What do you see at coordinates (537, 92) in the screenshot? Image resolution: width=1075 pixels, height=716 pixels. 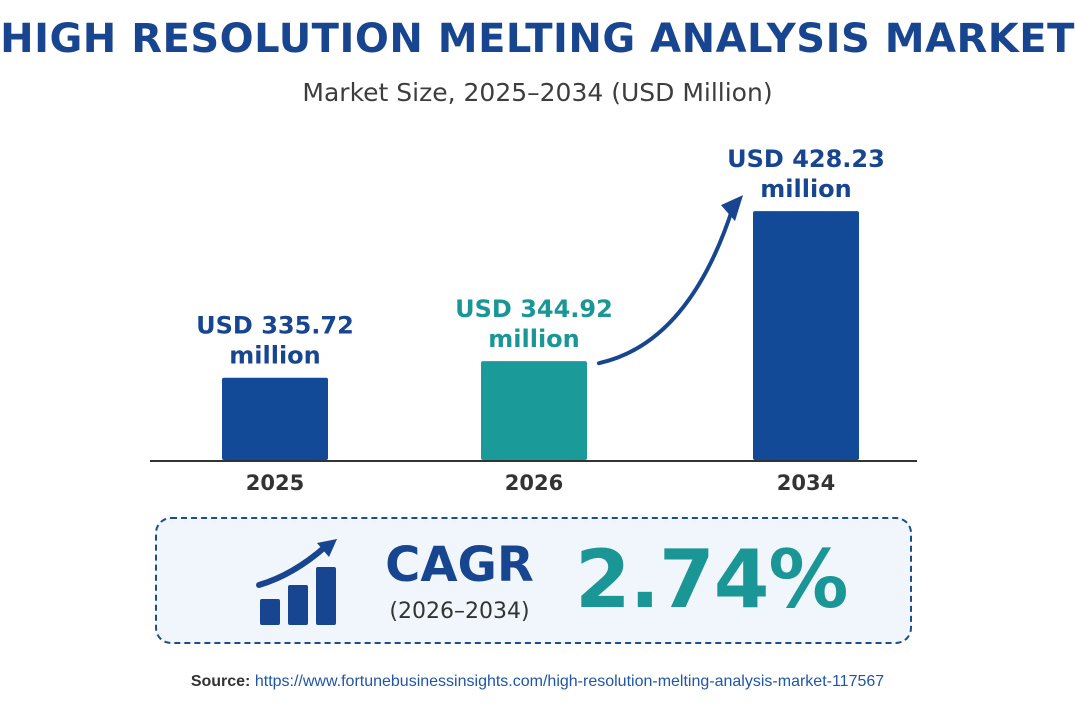 I see `chart-subtitle: Market Size, 2025–2034 (USD Million)` at bounding box center [537, 92].